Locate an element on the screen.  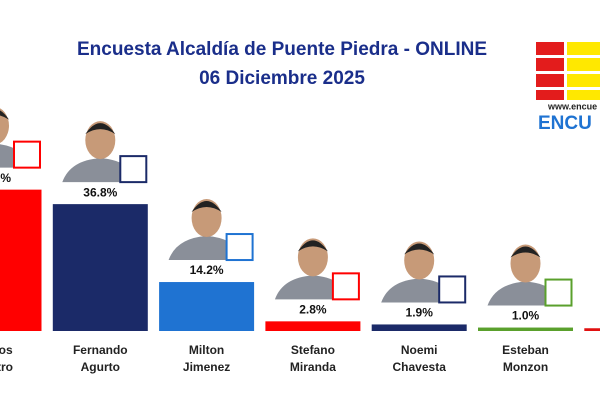
value-label: 41.0% is located at coordinates (5, 178).